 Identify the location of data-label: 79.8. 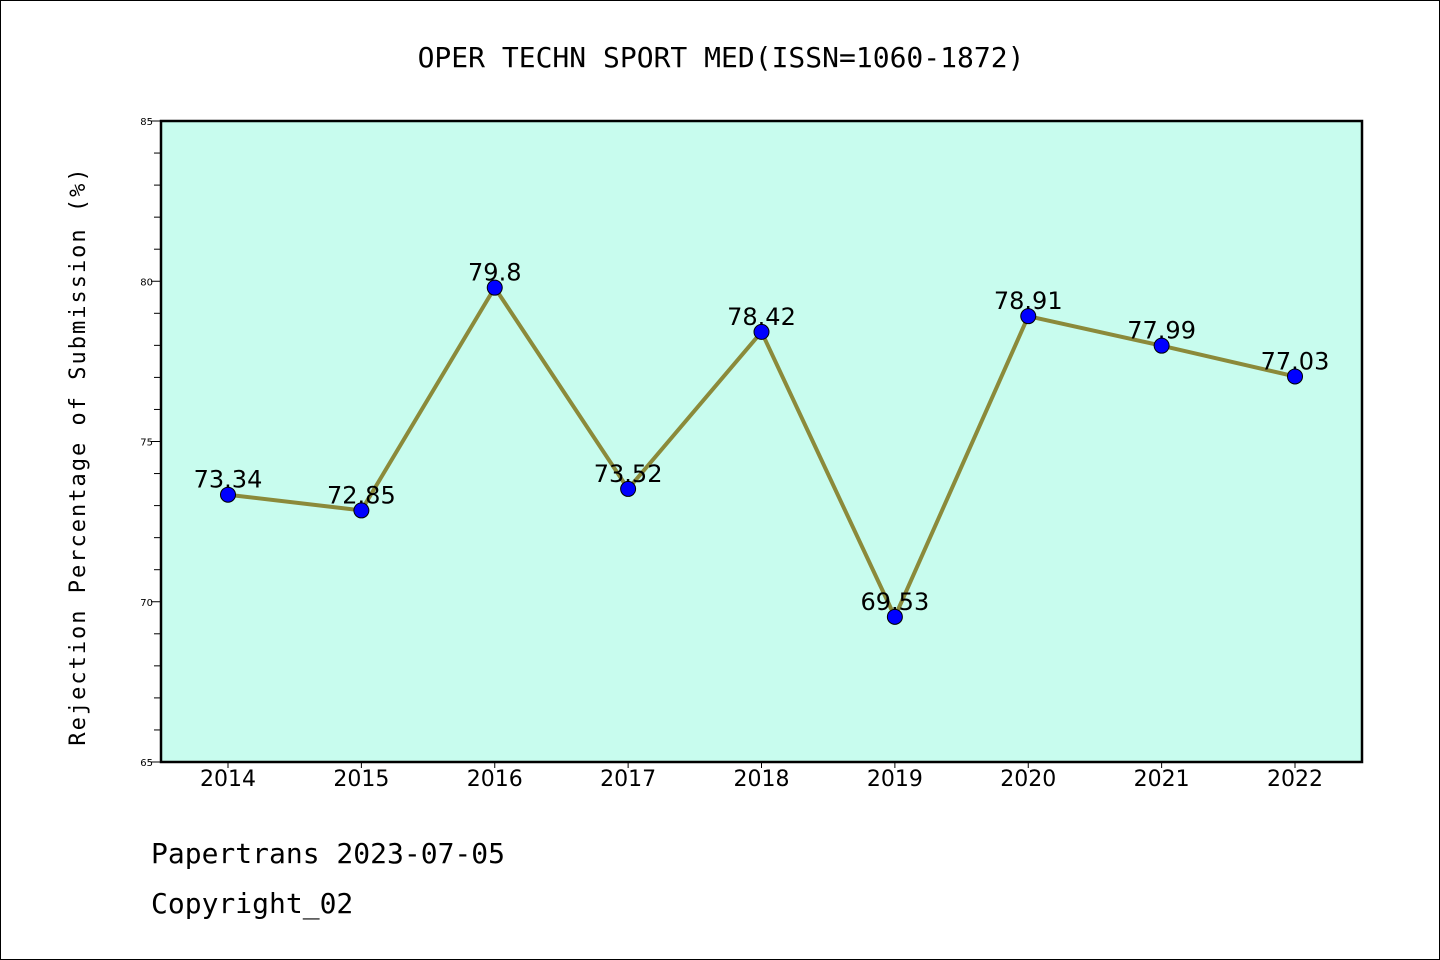
(494, 273).